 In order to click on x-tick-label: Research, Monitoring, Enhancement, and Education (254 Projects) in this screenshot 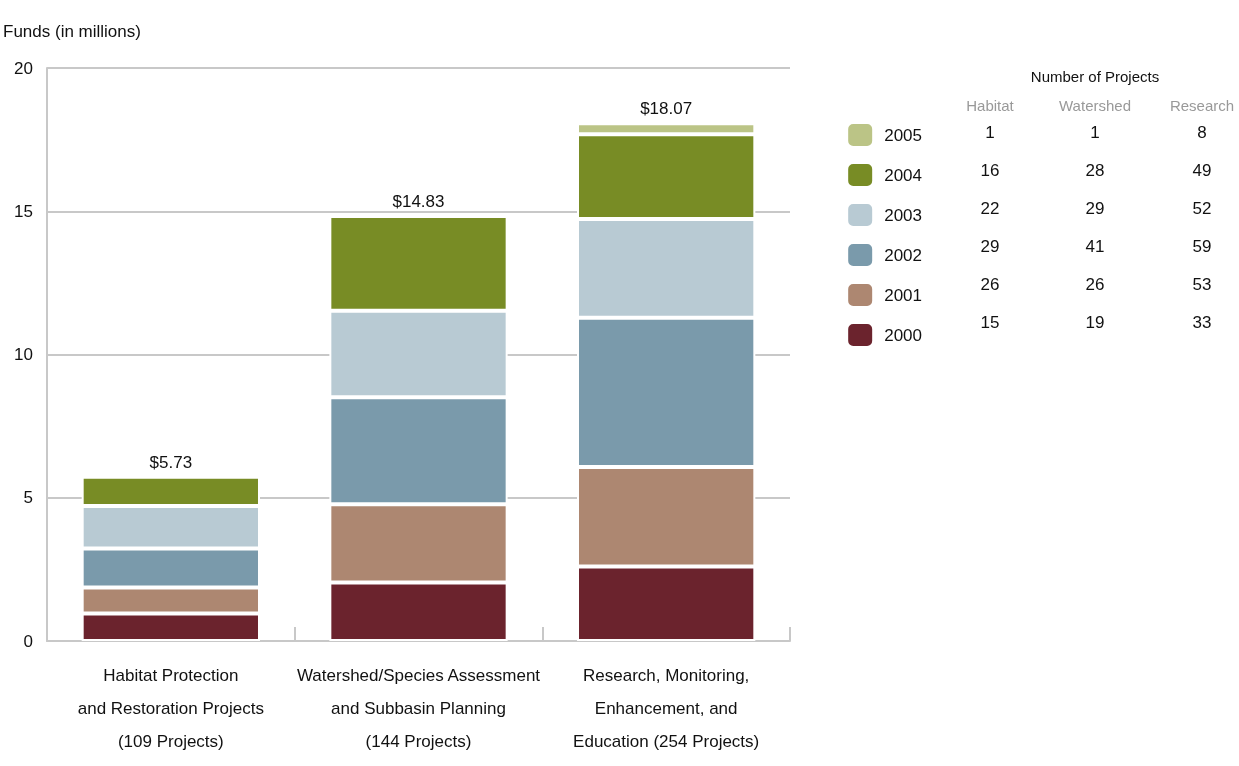, I will do `click(666, 708)`.